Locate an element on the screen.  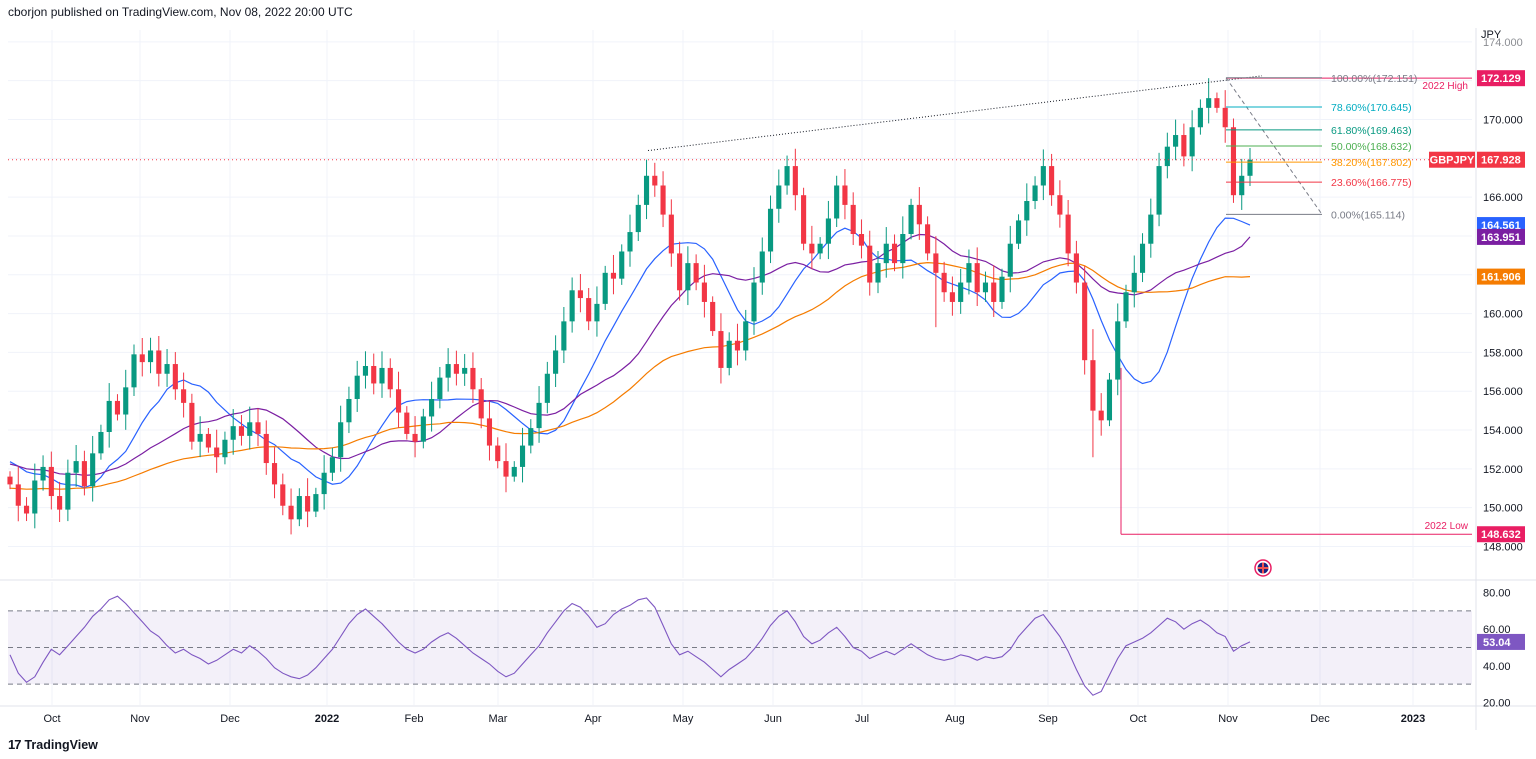
y-tick-label: 170.000 is located at coordinates (1503, 121).